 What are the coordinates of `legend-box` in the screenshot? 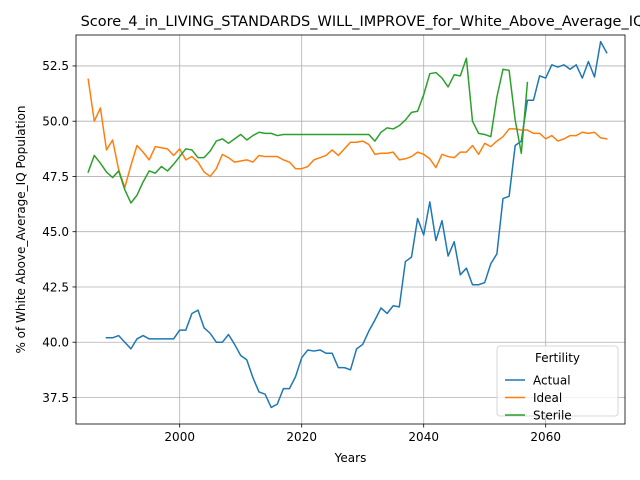 It's located at (557, 381).